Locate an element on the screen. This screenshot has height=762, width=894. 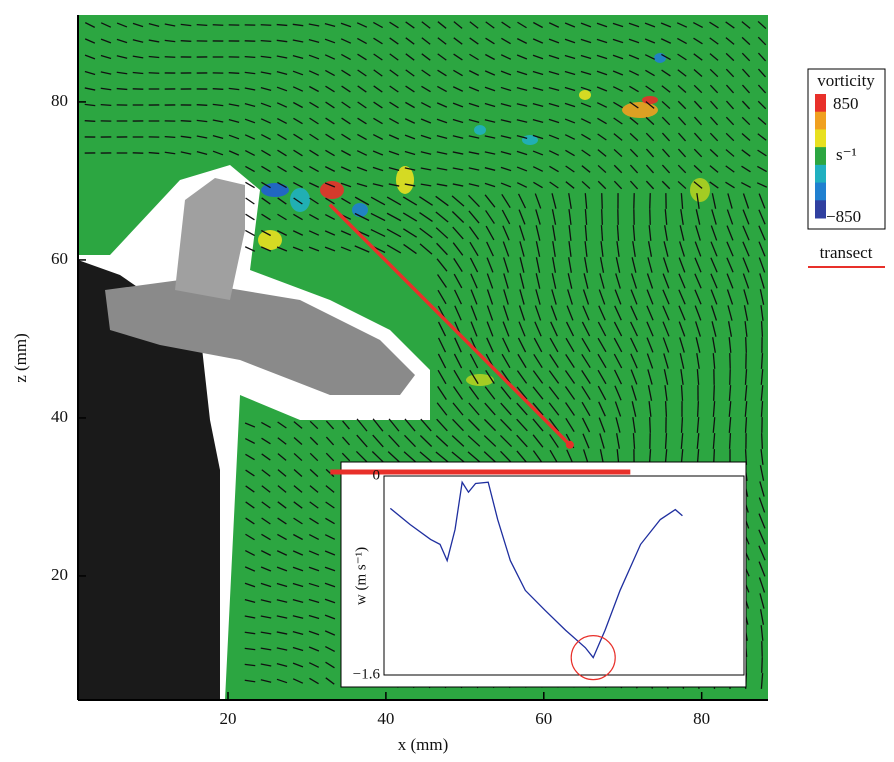
y-tick-label: 40 is located at coordinates (59, 416).